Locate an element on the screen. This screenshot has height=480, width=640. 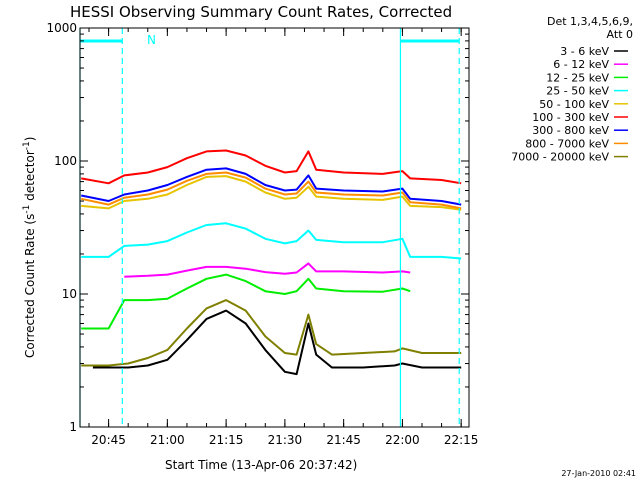
x-tick-label: 20:45 is located at coordinates (108, 440).